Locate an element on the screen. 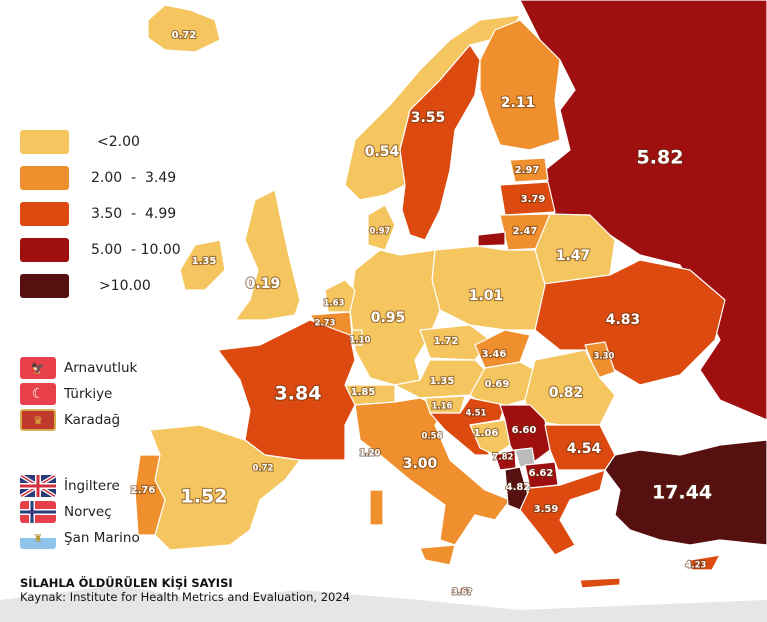  flag-notes-group-1: 🦅 Arnavutluk ☾ Türkiye ♛ Karadağ is located at coordinates (78, 394).